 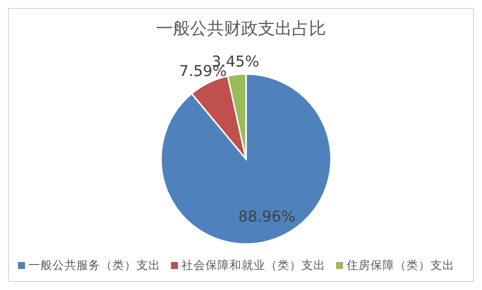 What do you see at coordinates (267, 217) in the screenshot?
I see `data-label: 88.96%` at bounding box center [267, 217].